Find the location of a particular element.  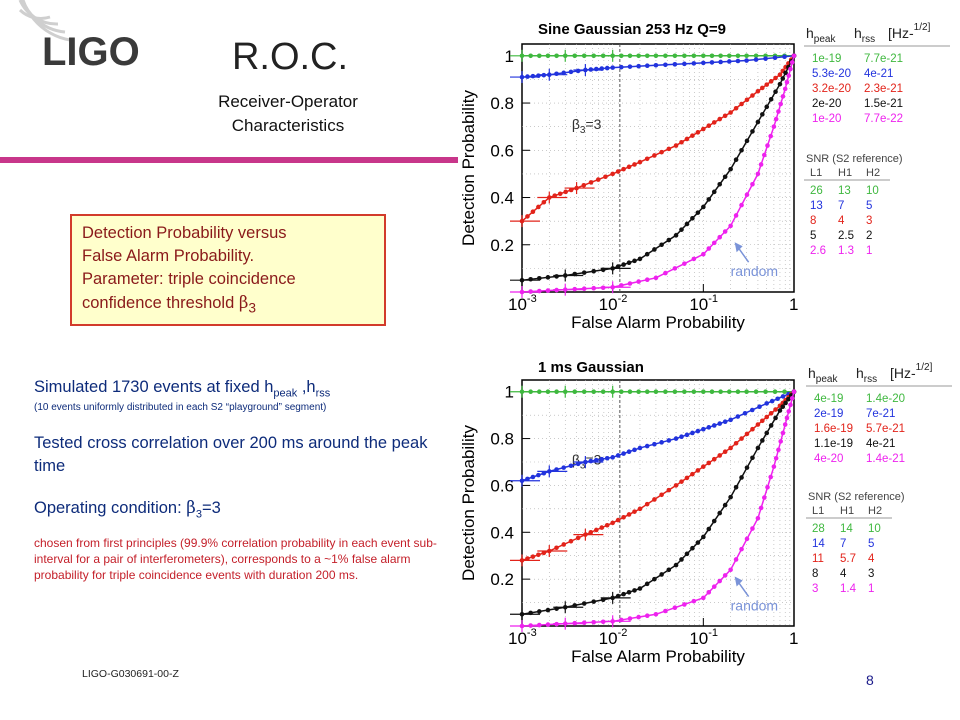

y-tick-label: 0.8 is located at coordinates (502, 103).